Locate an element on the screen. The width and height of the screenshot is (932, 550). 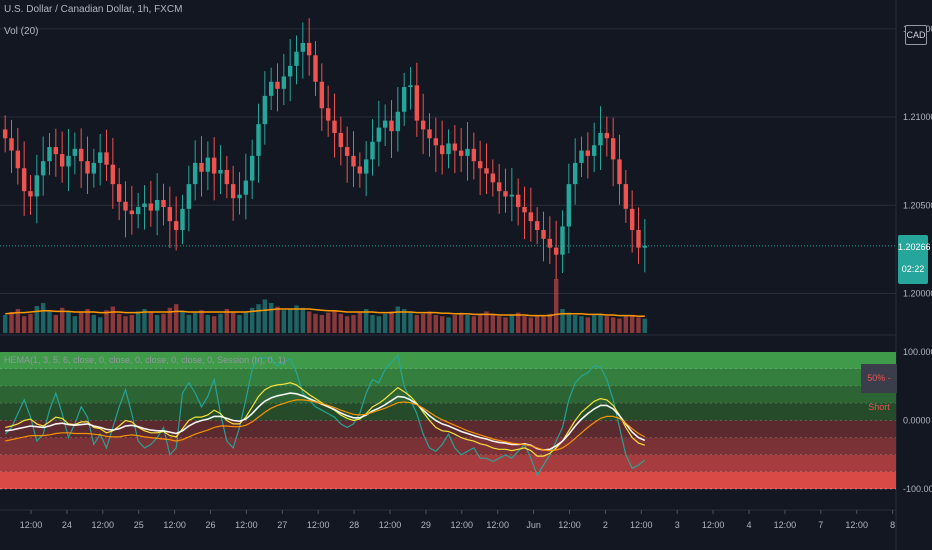
time-tick-label: 26 is located at coordinates (210, 525).